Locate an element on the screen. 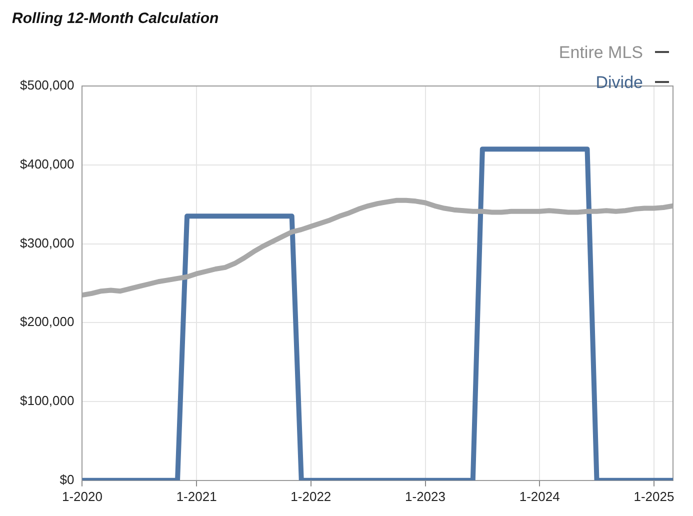 The height and width of the screenshot is (516, 693). y-tick-label: $400,000 is located at coordinates (47, 164).